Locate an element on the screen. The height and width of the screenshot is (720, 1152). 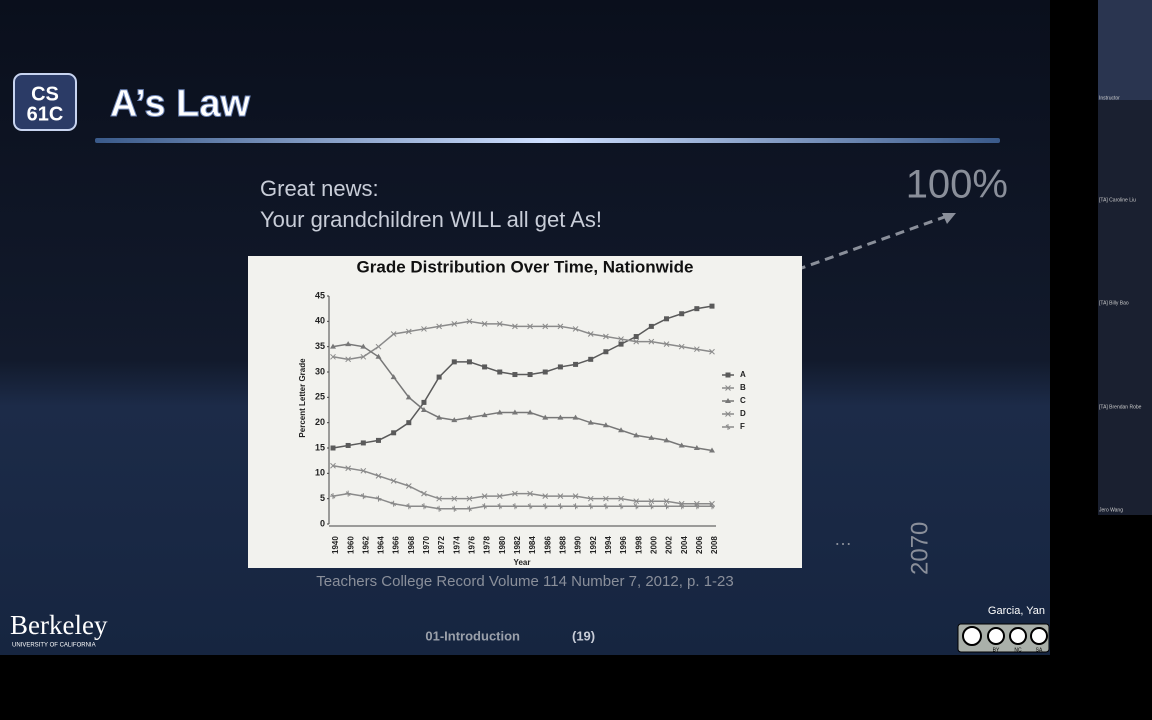
slide-title: A’s Law is located at coordinates (180, 104).